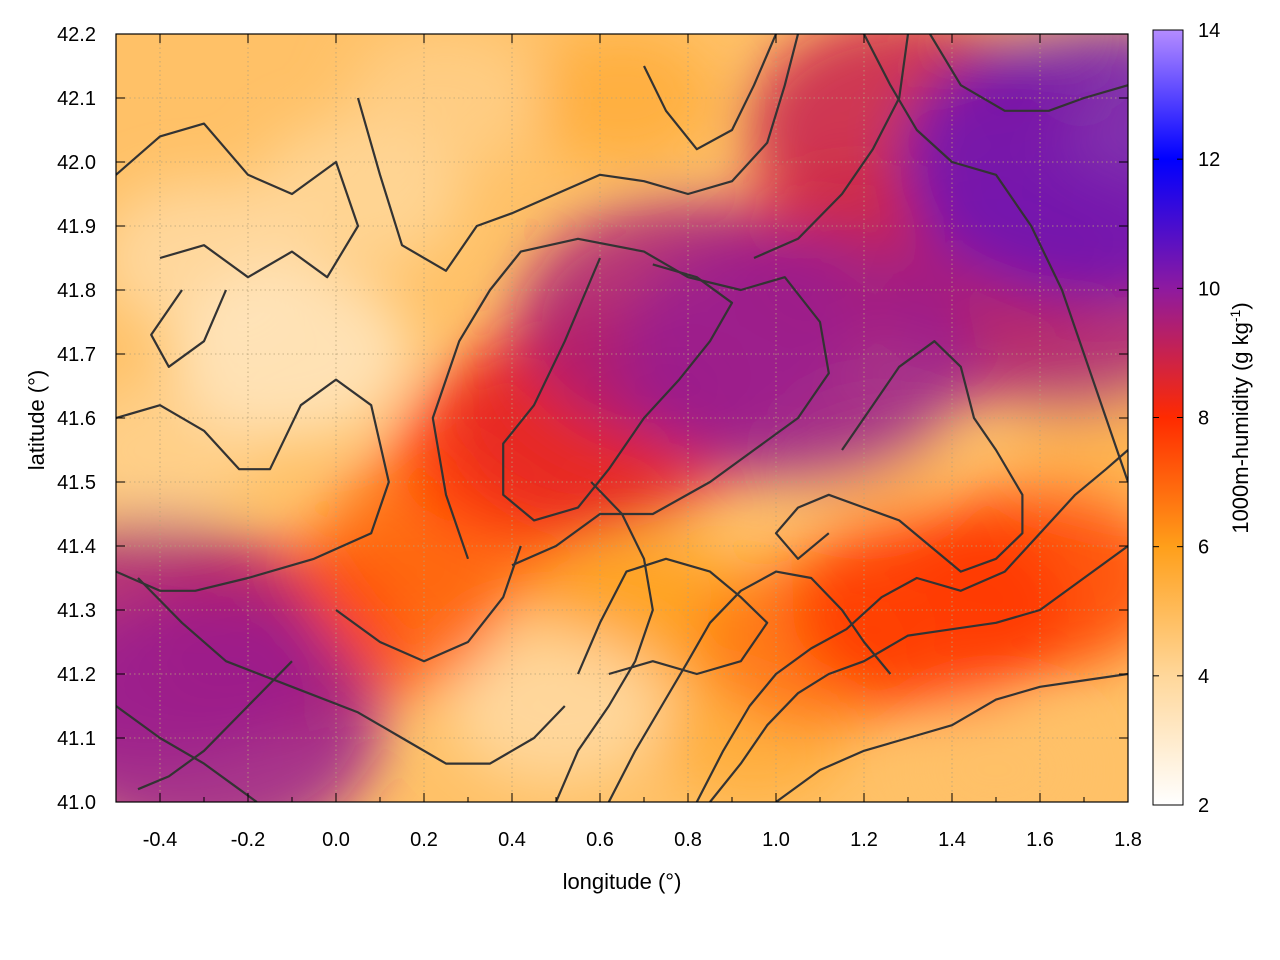  Describe the element at coordinates (76, 611) in the screenshot. I see `y-tick-label: 41.3` at that location.